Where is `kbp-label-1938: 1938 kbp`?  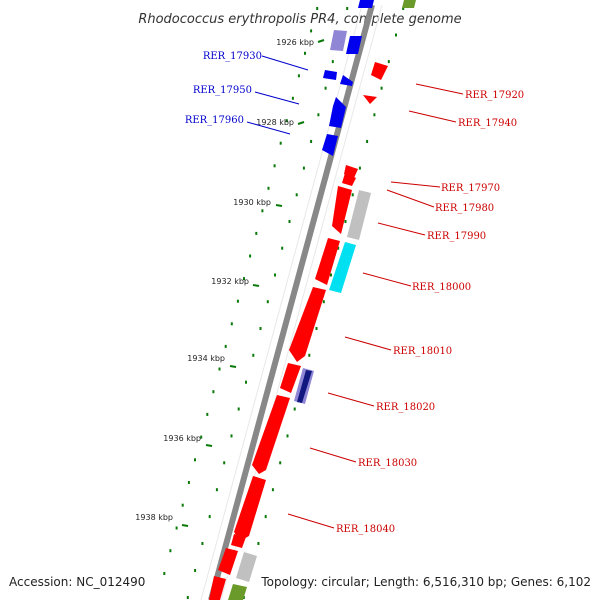 kbp-label-1938: 1938 kbp is located at coordinates (154, 517).